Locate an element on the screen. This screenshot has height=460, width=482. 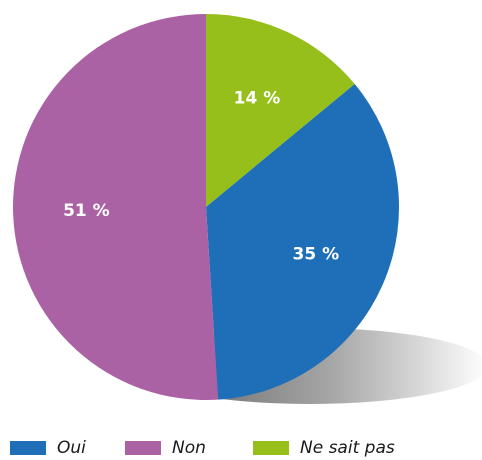
slice-label-non: 51 % is located at coordinates (86, 211).